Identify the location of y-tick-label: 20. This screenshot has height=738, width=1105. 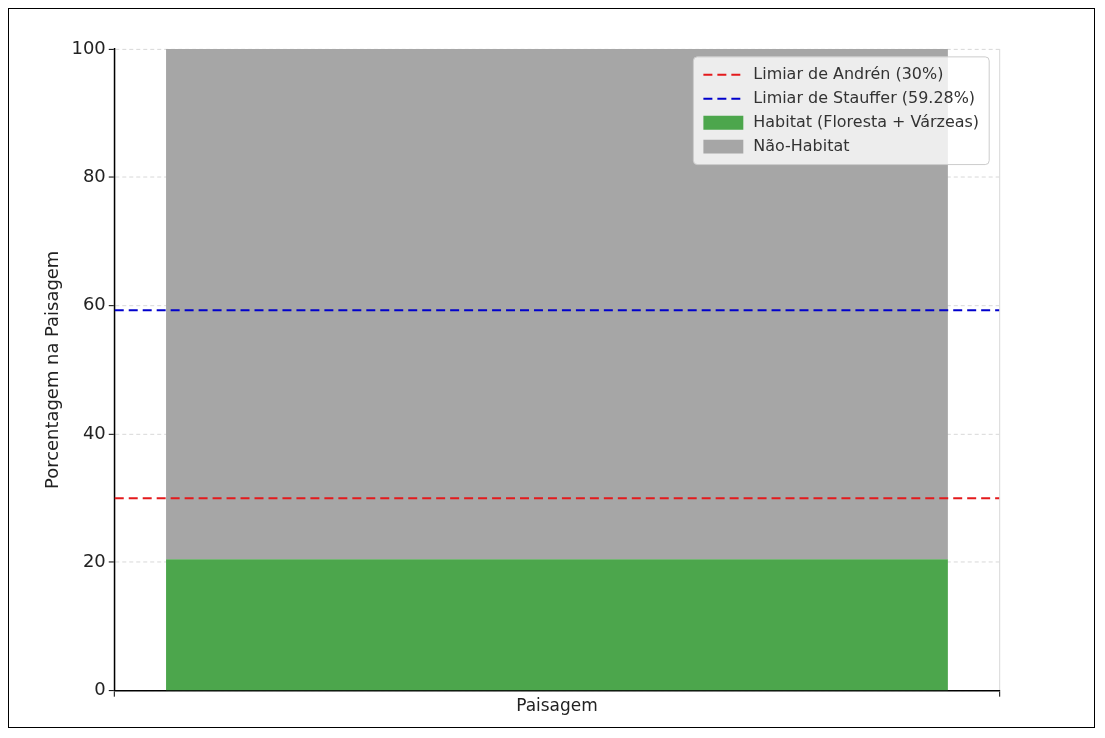
(94, 560).